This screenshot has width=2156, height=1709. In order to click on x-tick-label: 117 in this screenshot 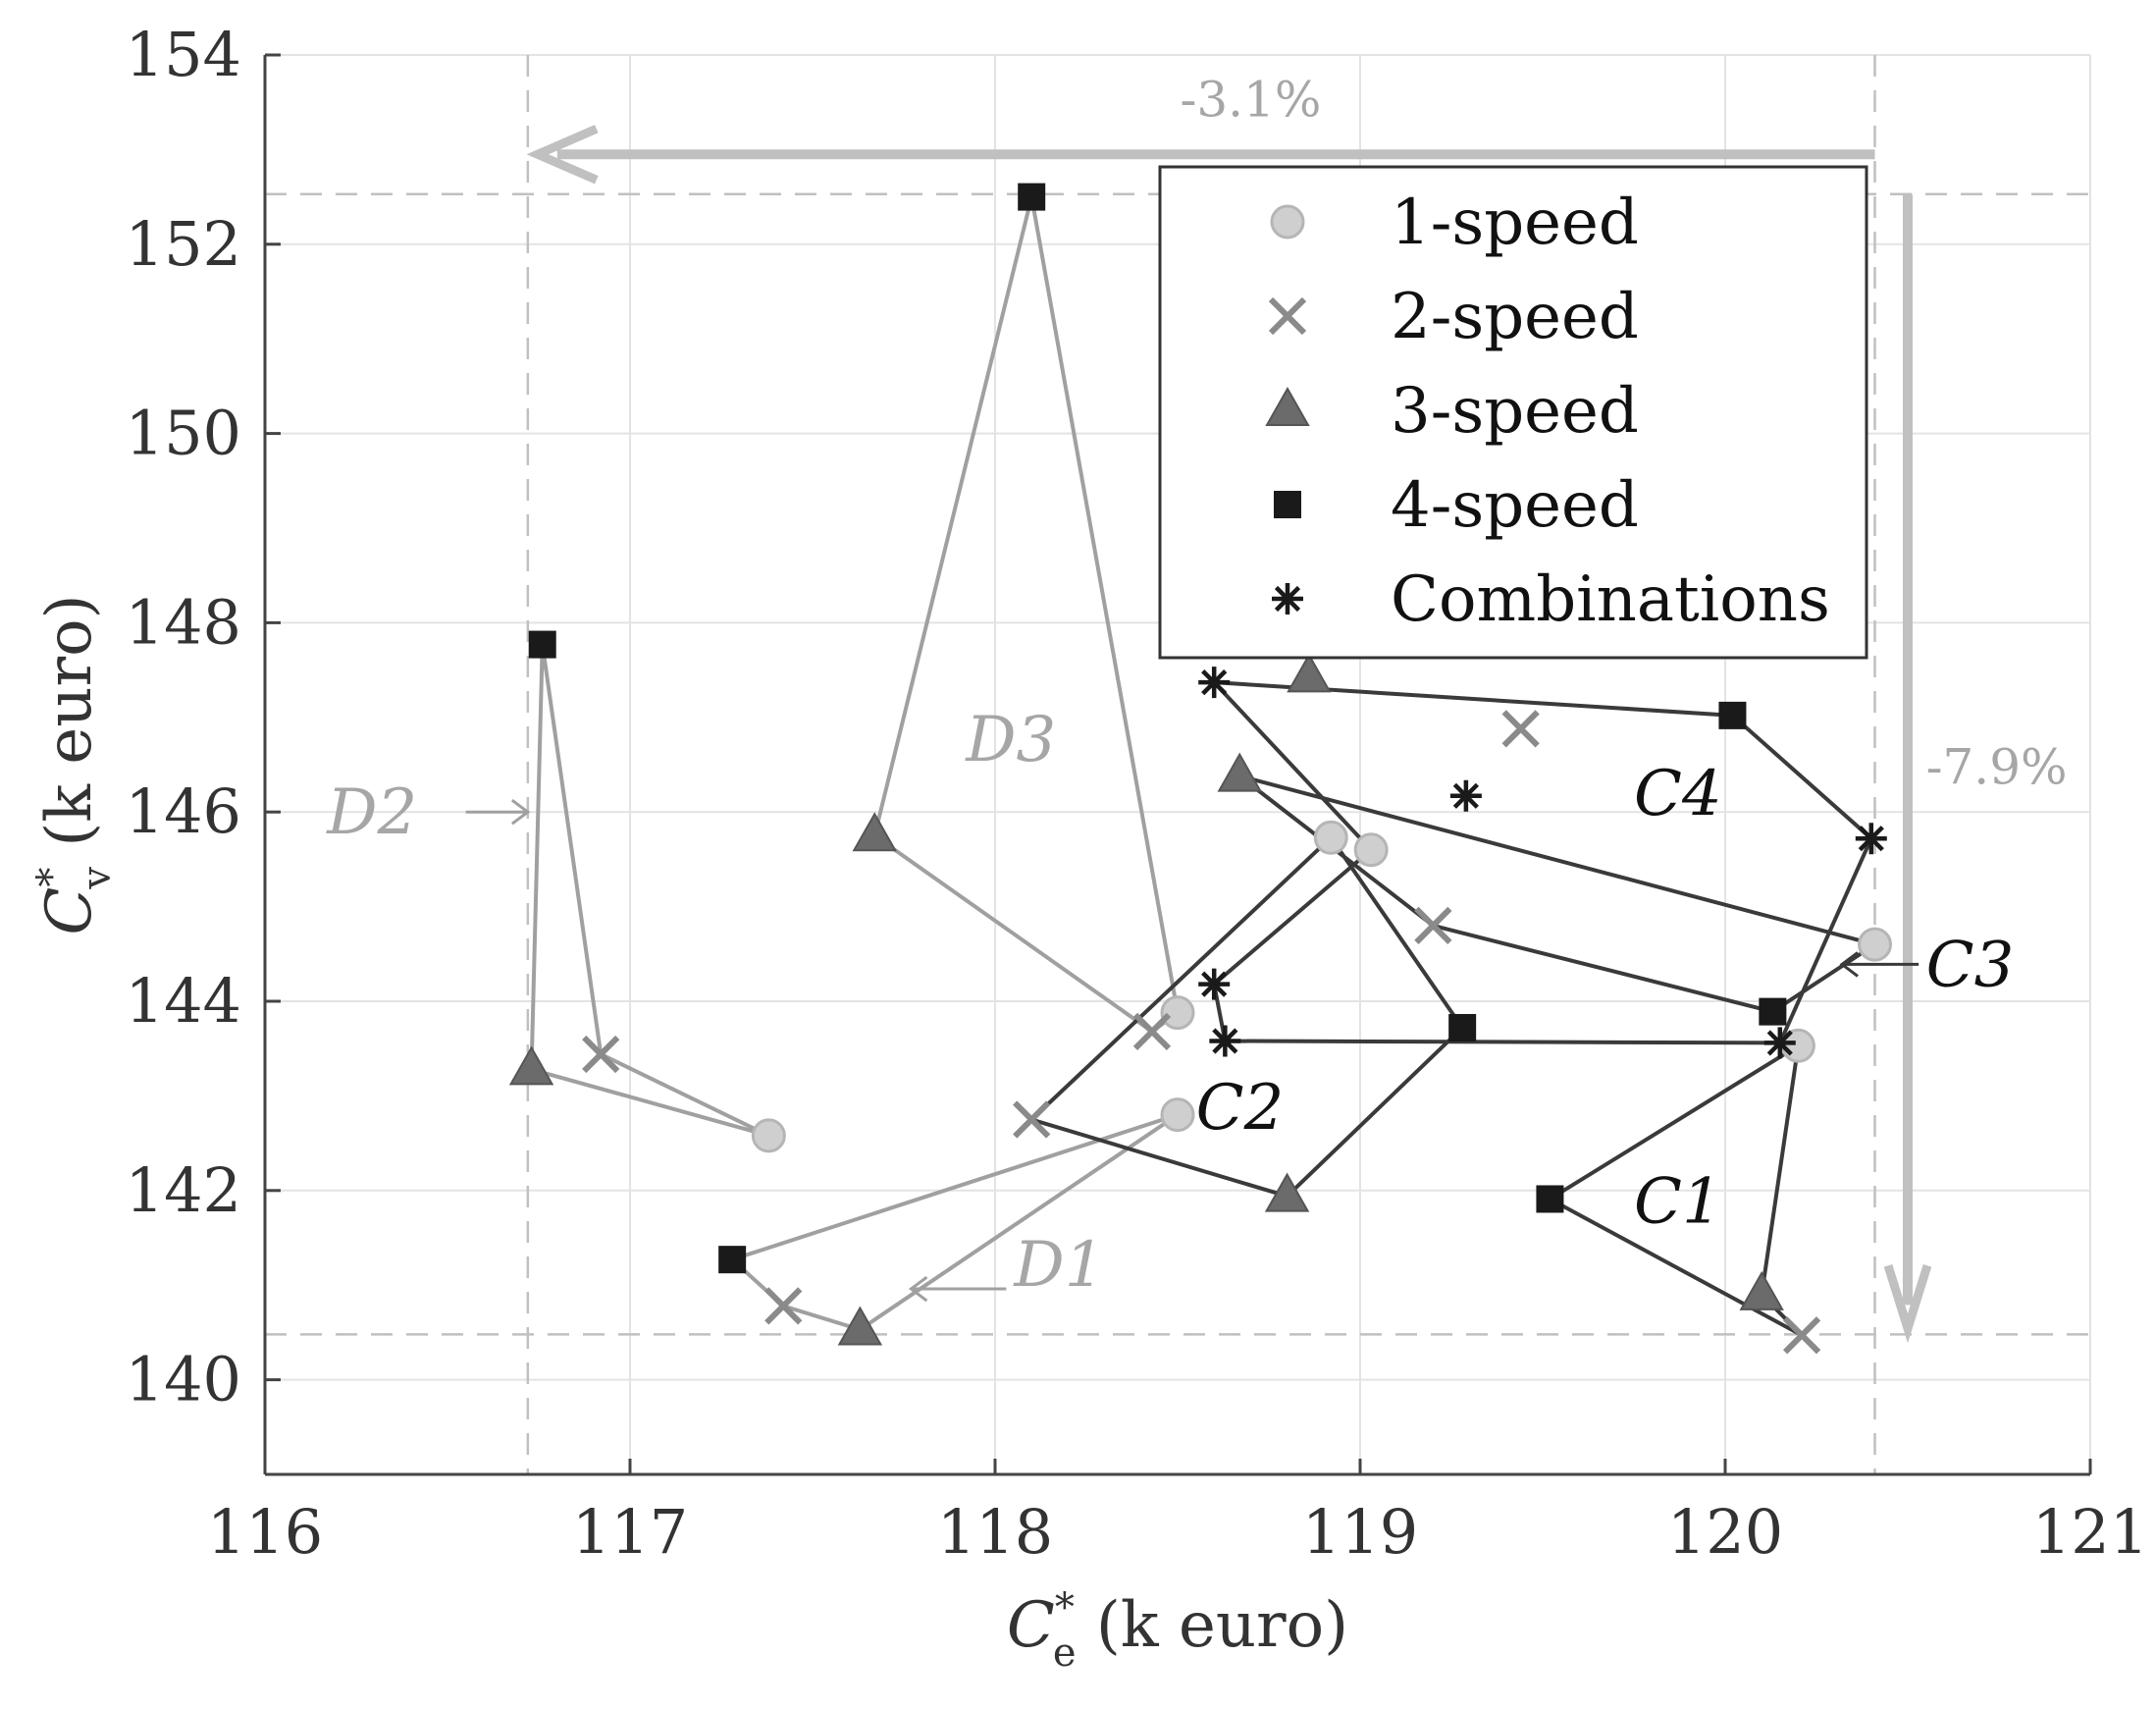, I will do `click(630, 1532)`.